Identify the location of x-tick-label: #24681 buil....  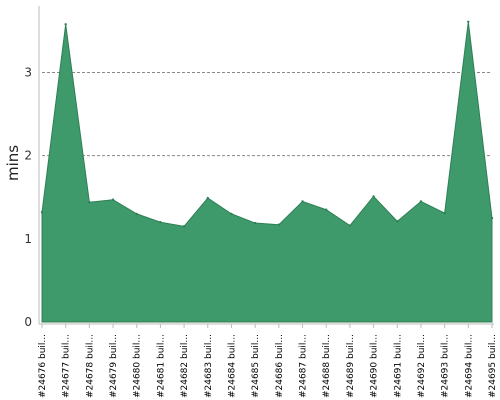
(161, 366).